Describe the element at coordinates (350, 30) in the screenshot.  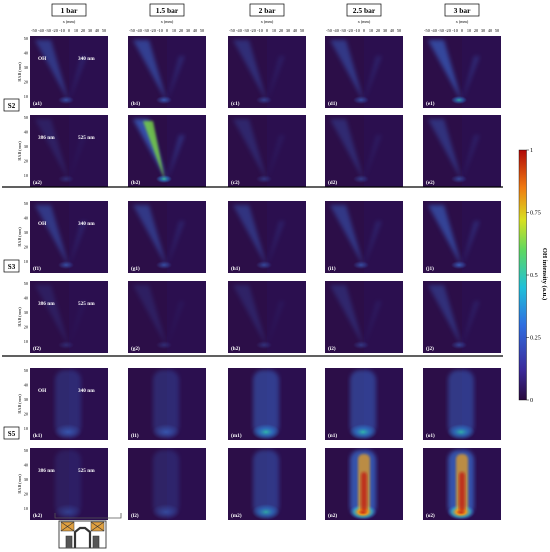
I see `x-tick-label: -20` at that location.